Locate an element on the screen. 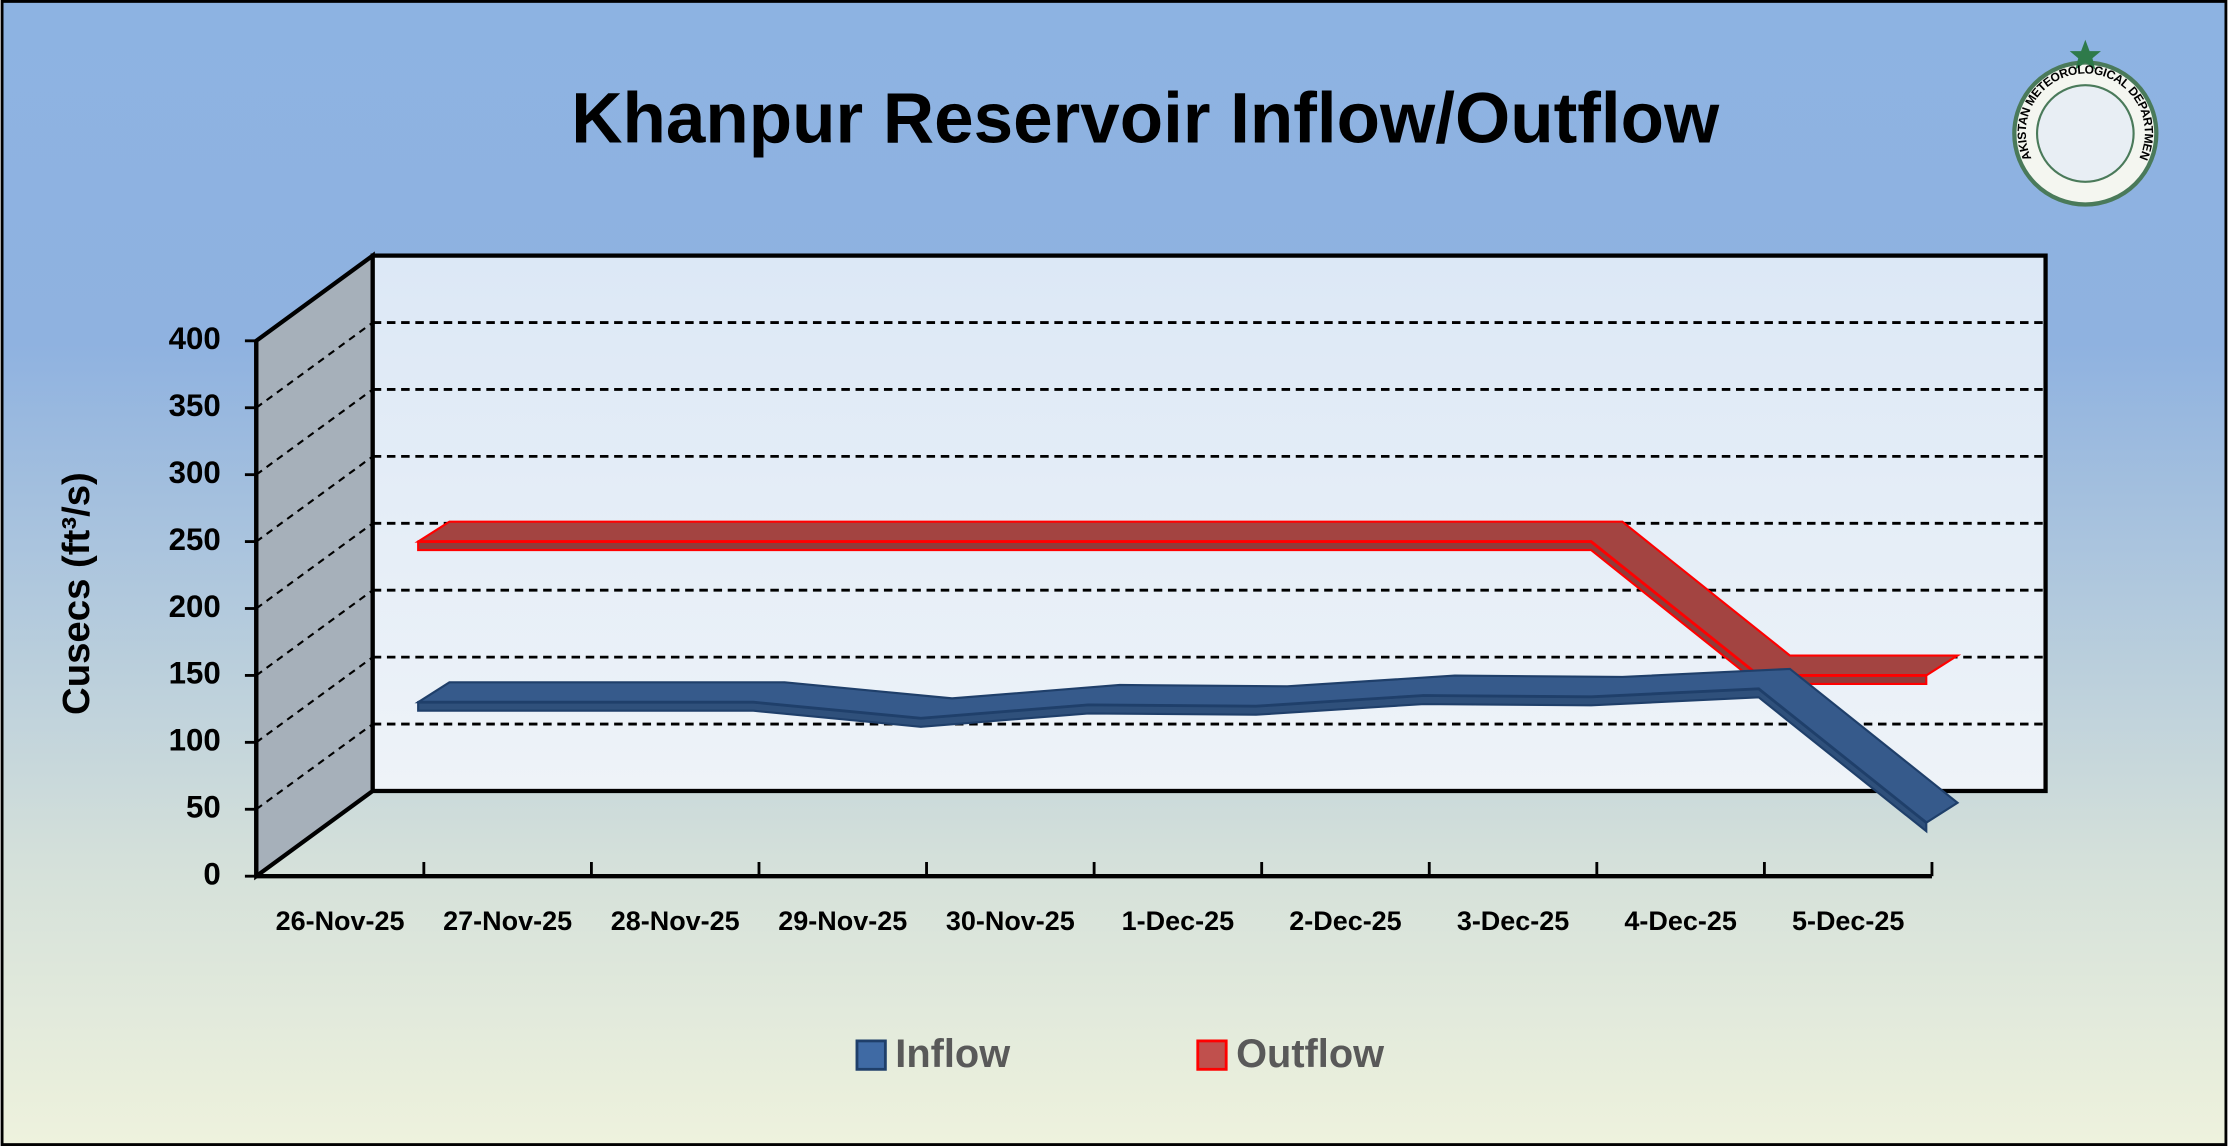  x-tick-label: 2-Dec-25 is located at coordinates (1345, 921).